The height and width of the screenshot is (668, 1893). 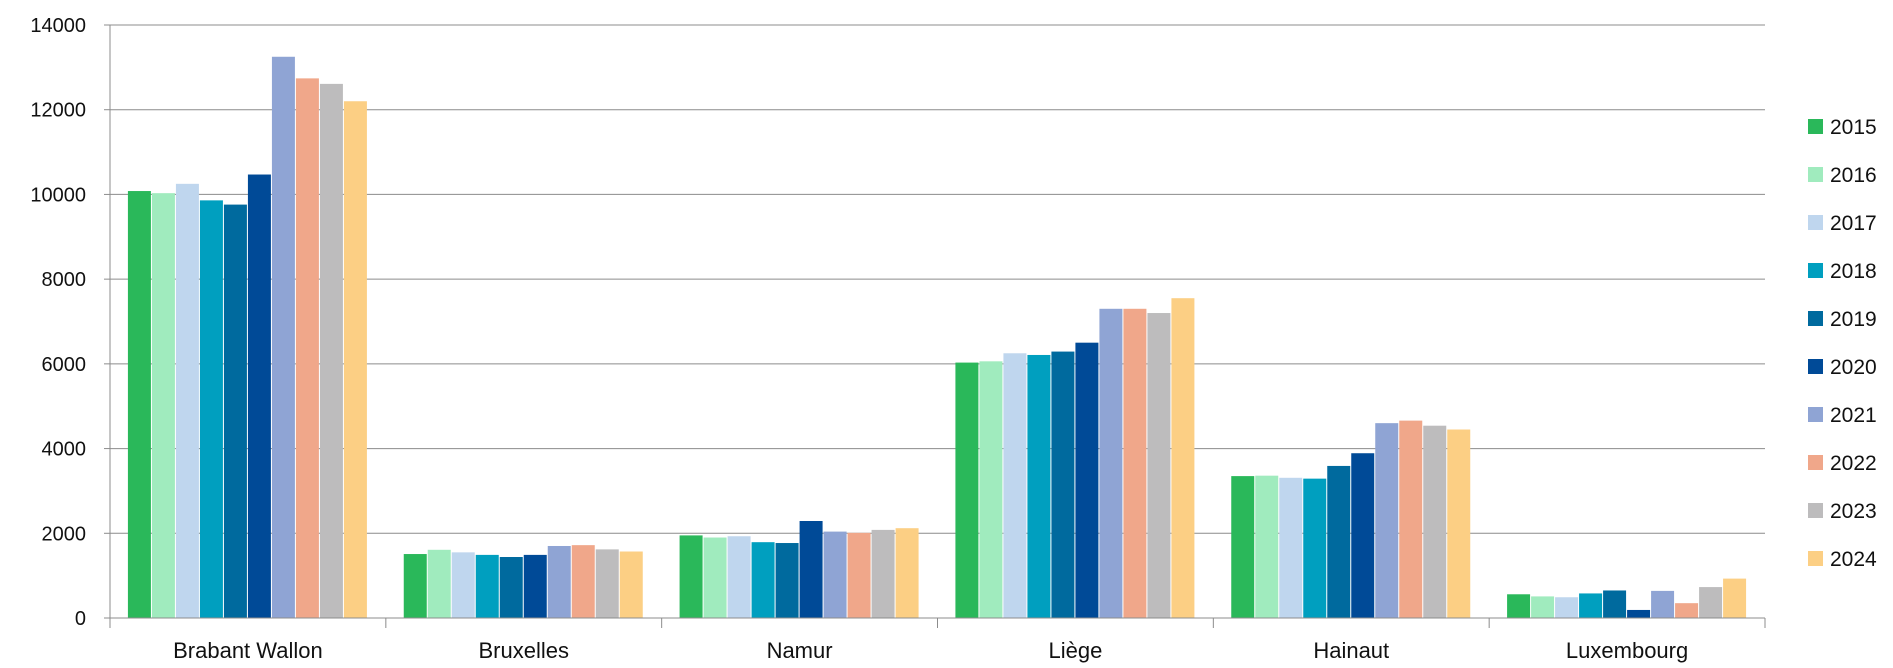 I want to click on y-tick-label: 10000, so click(x=58, y=195).